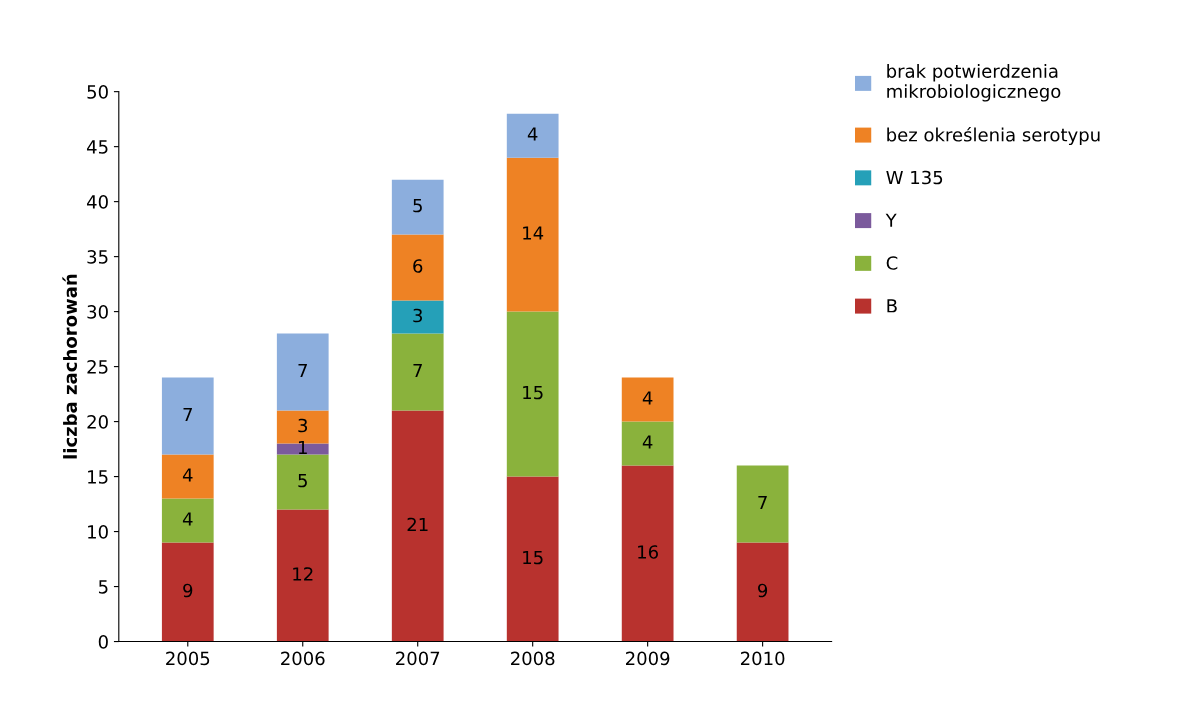 The width and height of the screenshot is (1188, 705). What do you see at coordinates (97, 312) in the screenshot?
I see `y-tick-label: 30` at bounding box center [97, 312].